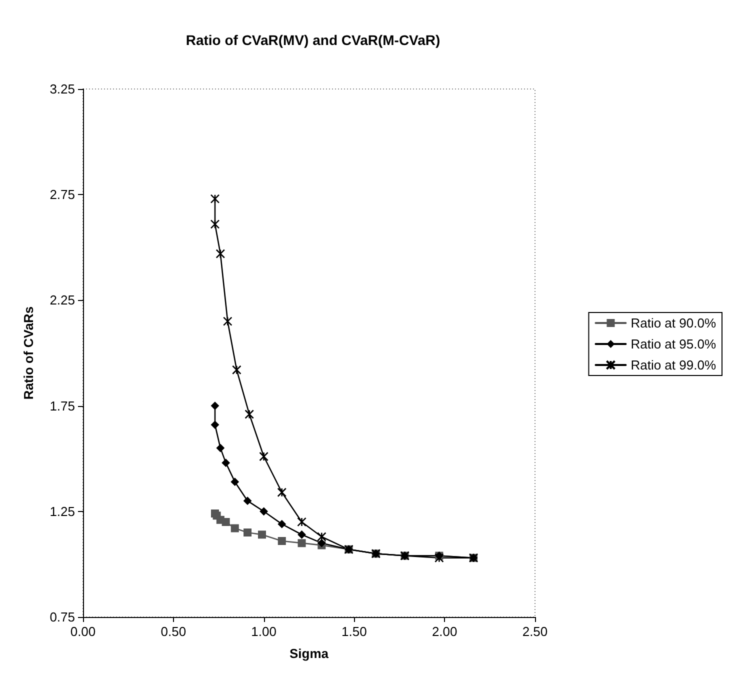 The image size is (732, 688). What do you see at coordinates (173, 631) in the screenshot?
I see `x-tick-label: 0.50` at bounding box center [173, 631].